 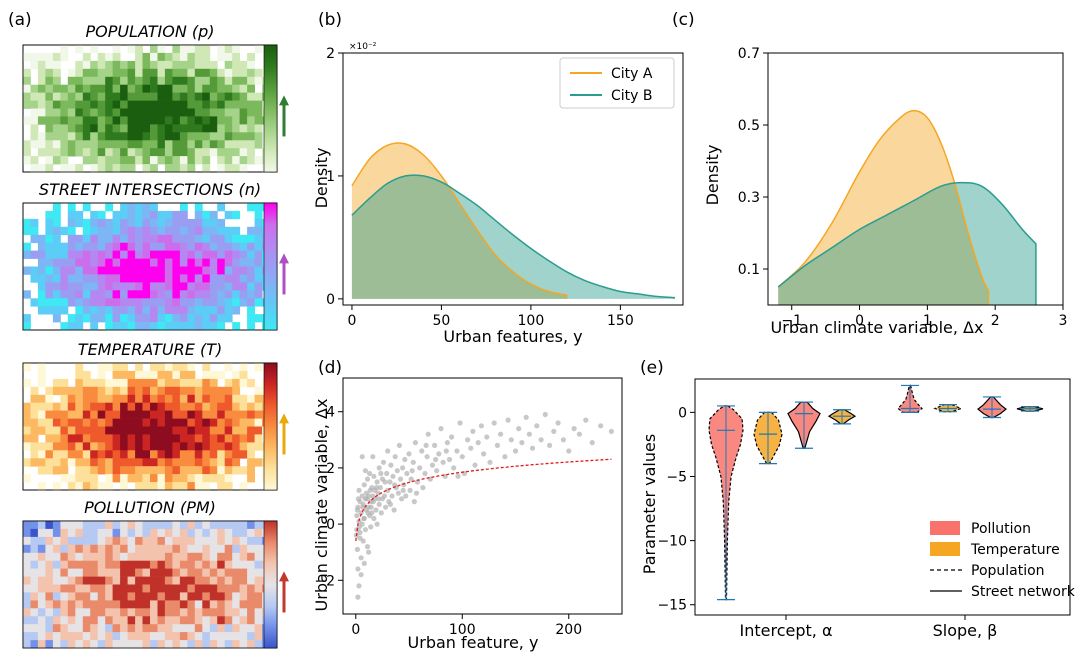 I want to click on d-x-tick-label: 200, so click(x=568, y=630).